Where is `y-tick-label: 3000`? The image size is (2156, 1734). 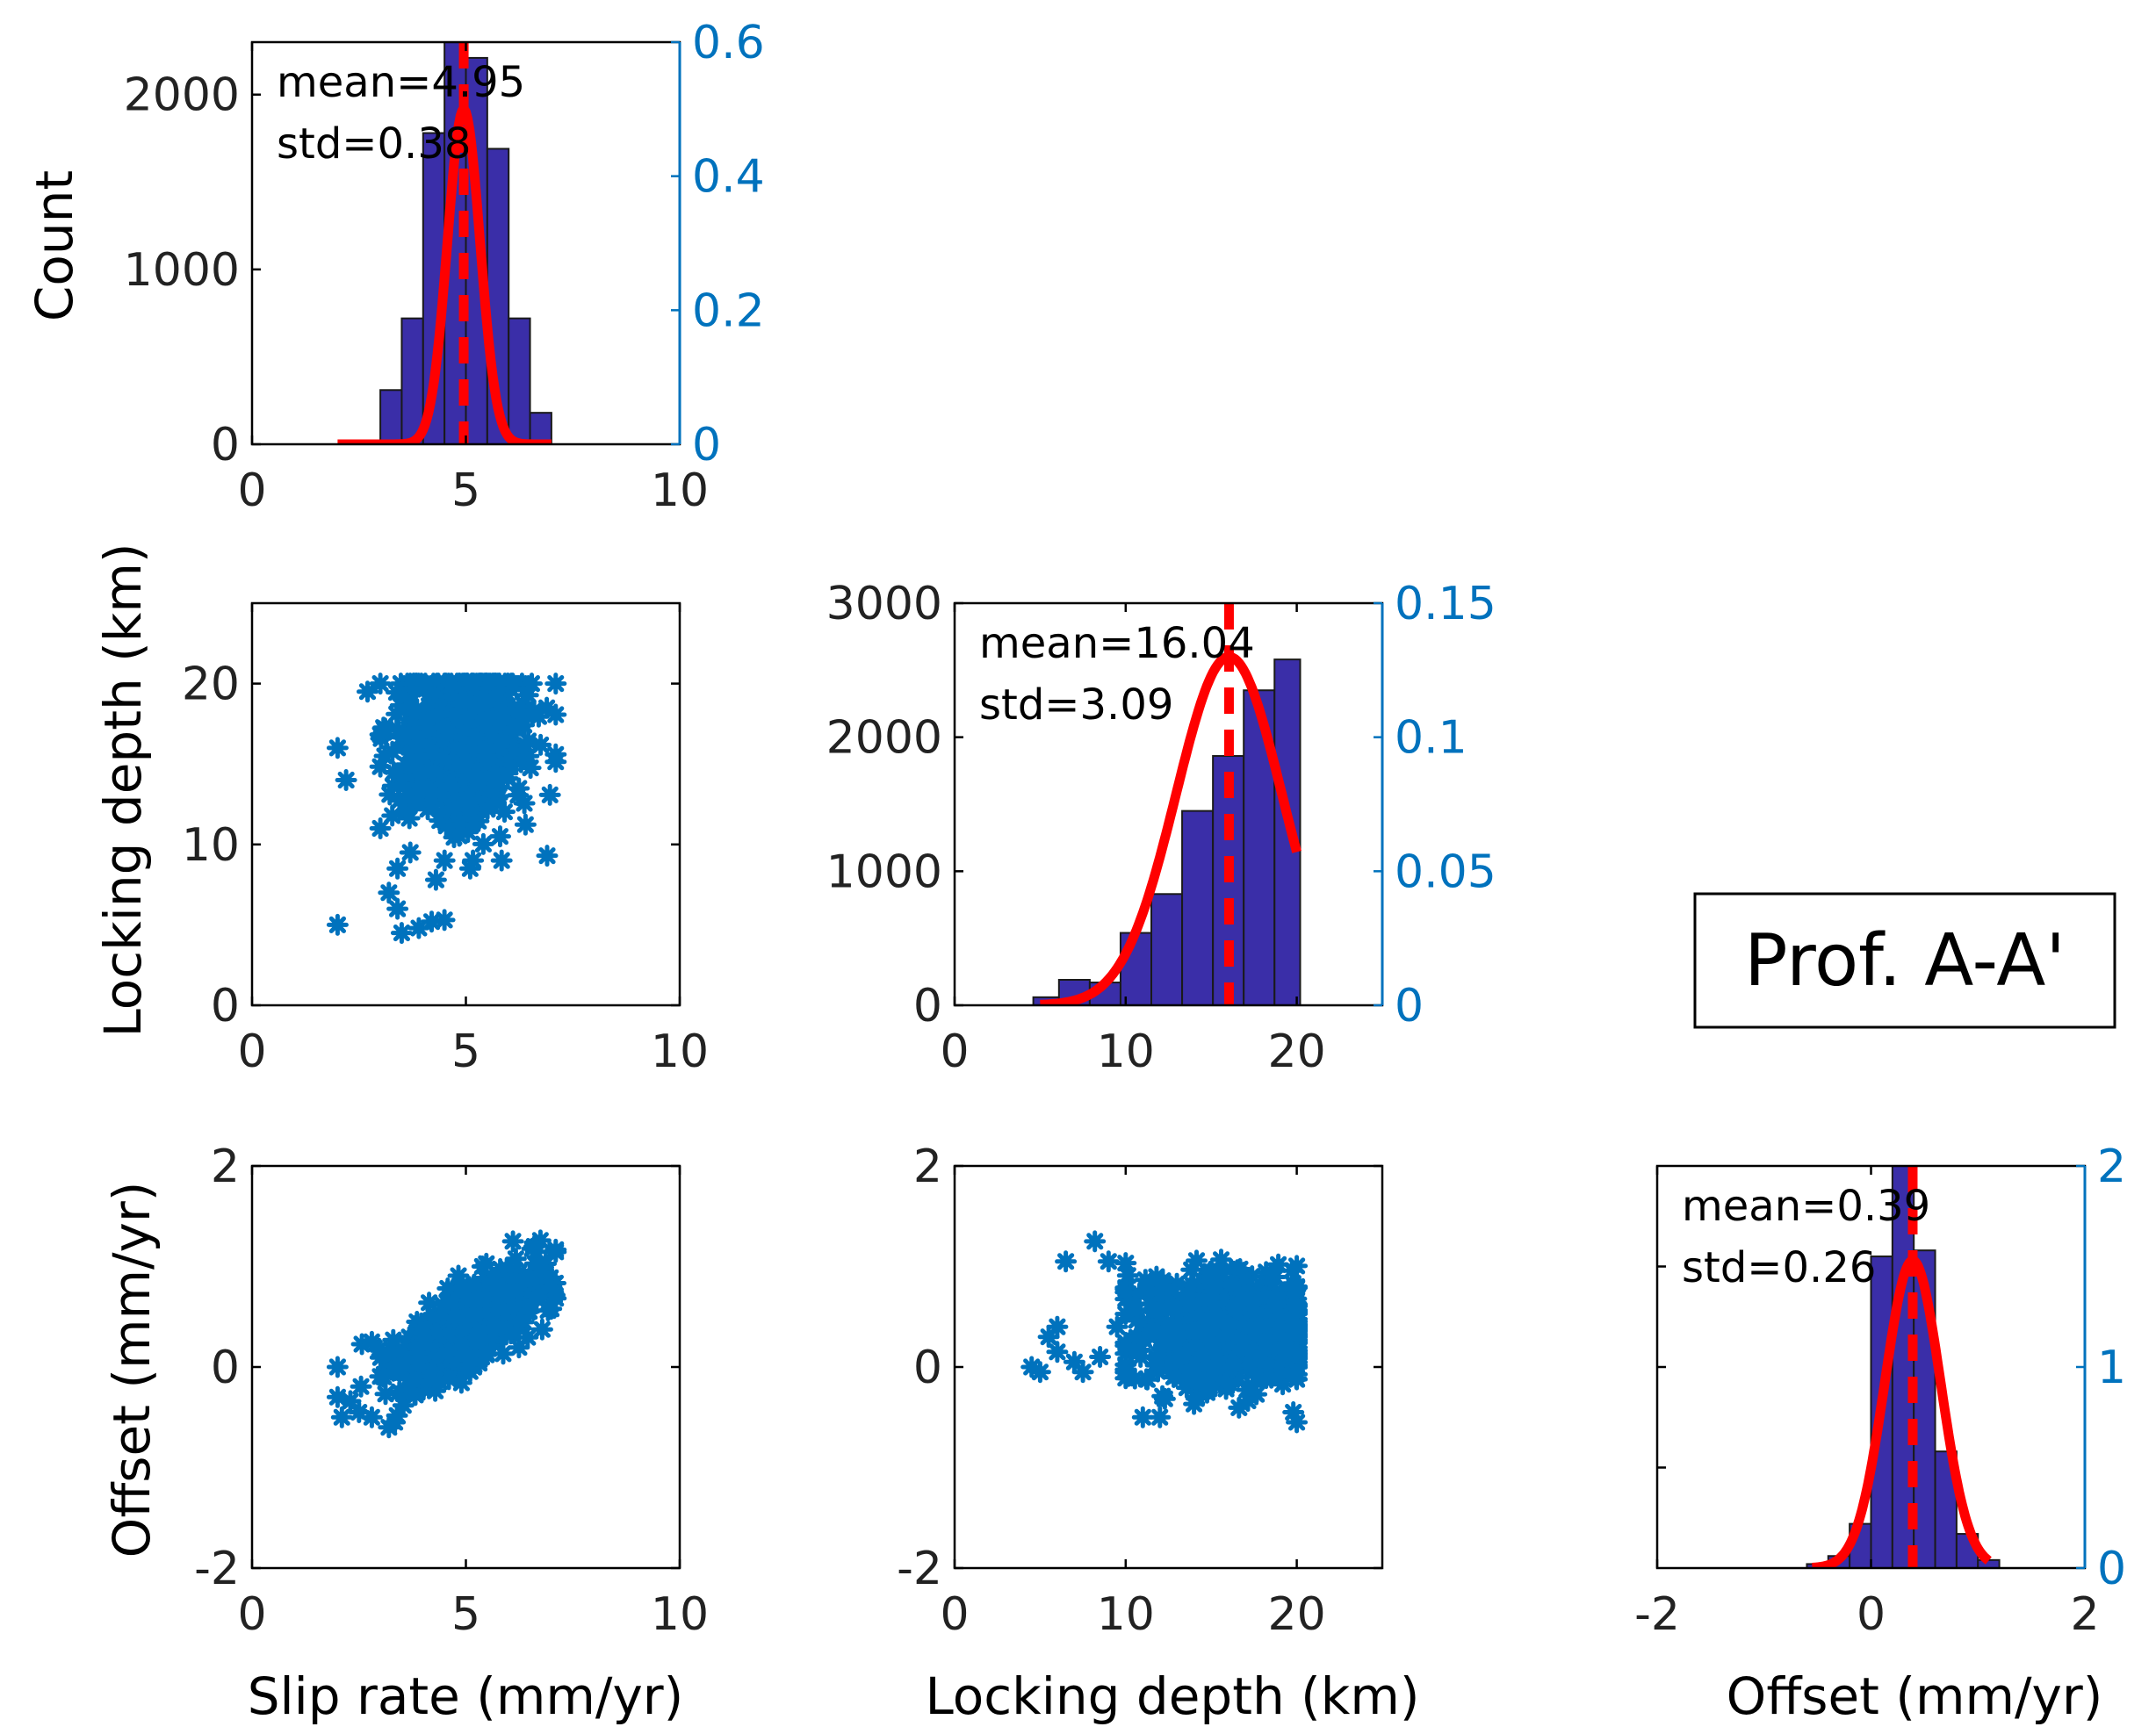
y-tick-label: 3000 is located at coordinates (884, 604).